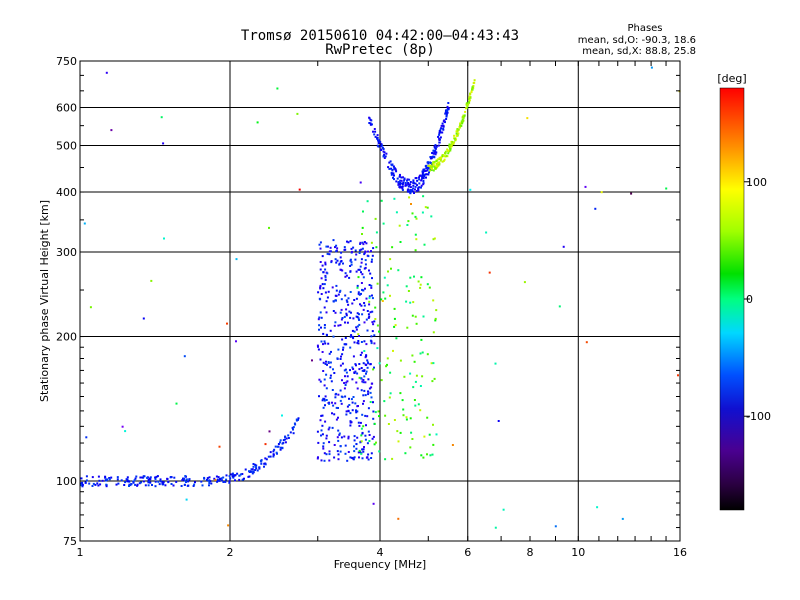 This screenshot has height=600, width=800. I want to click on y-tick-label: 200, so click(66, 337).